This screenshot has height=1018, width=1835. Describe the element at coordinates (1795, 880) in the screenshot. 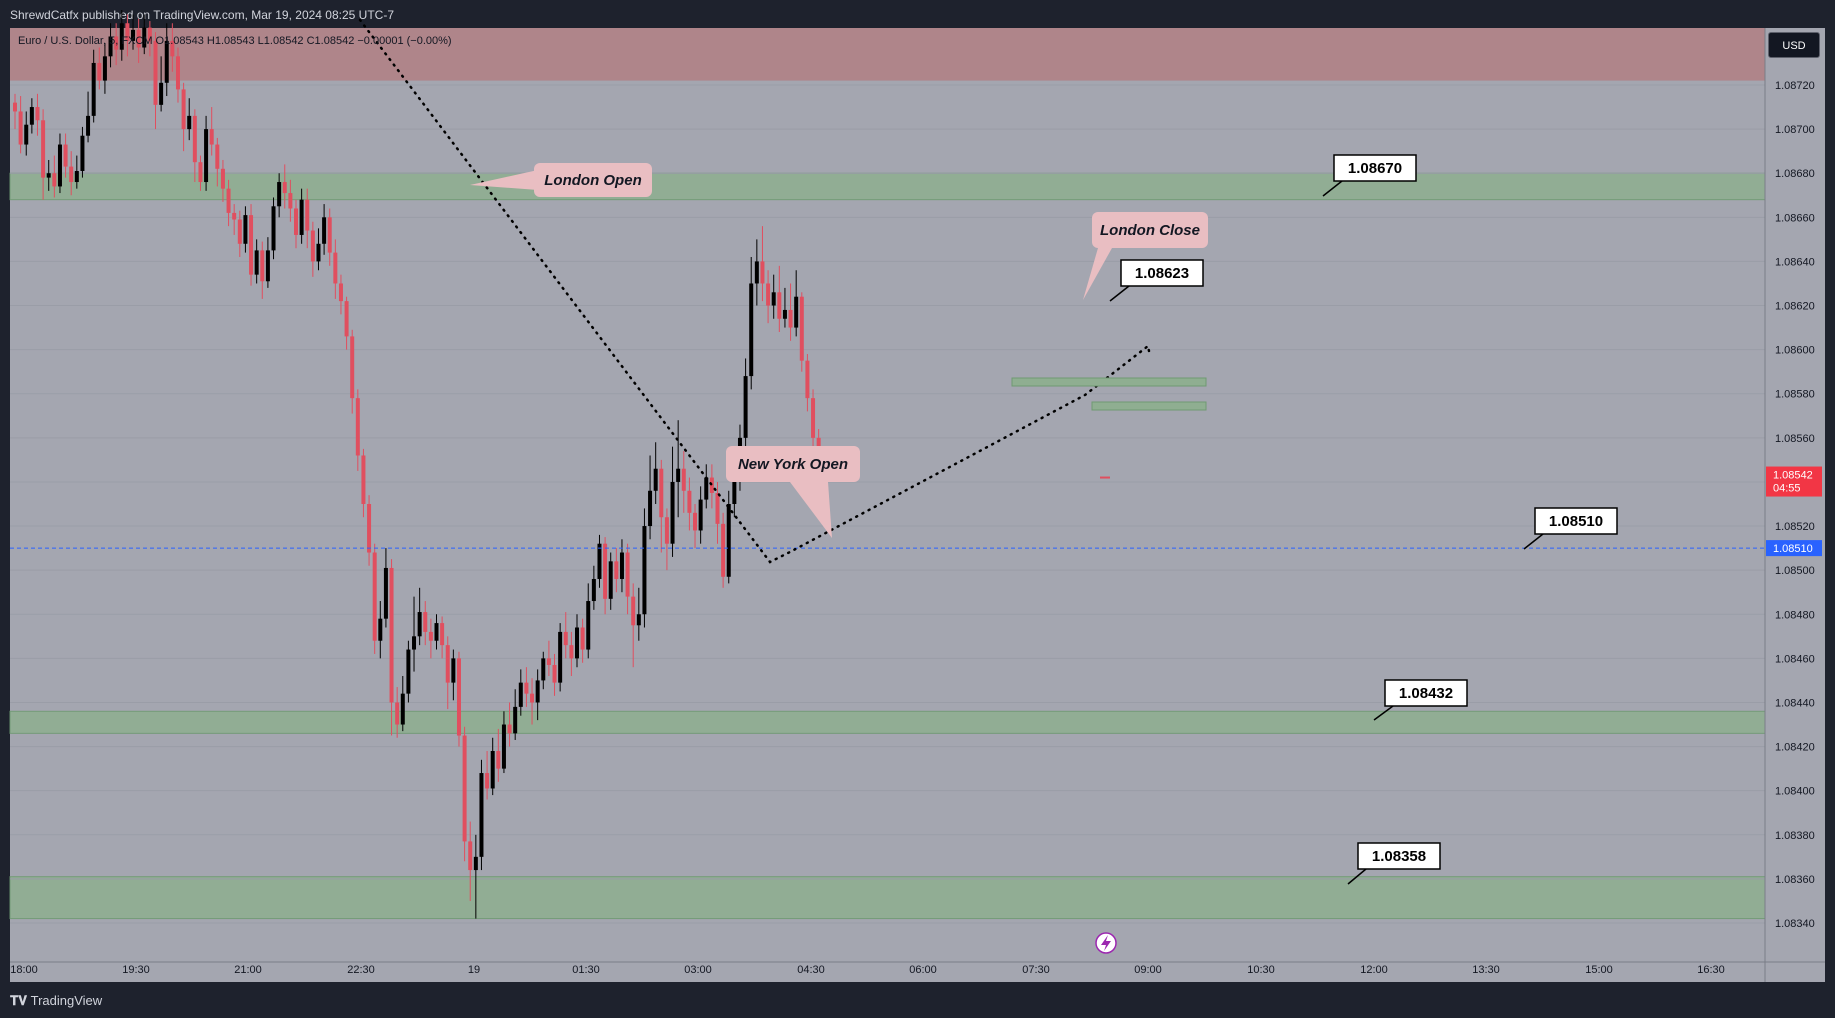

I see `y-tick-label-18: 1.08360` at that location.